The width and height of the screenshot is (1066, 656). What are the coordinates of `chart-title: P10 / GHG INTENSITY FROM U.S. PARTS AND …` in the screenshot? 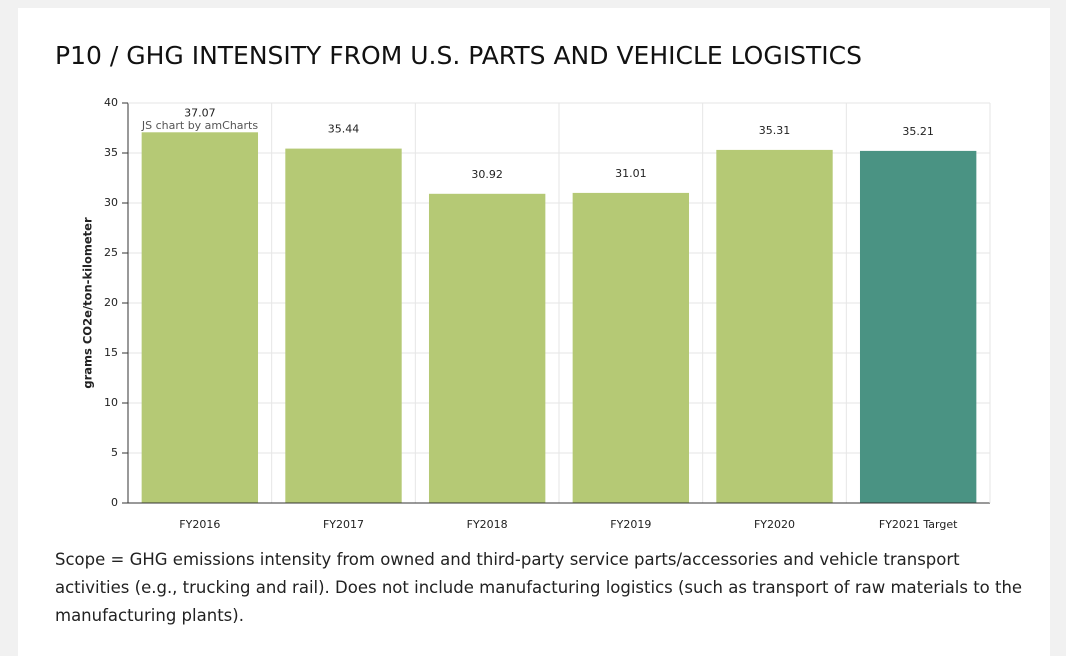 It's located at (458, 55).